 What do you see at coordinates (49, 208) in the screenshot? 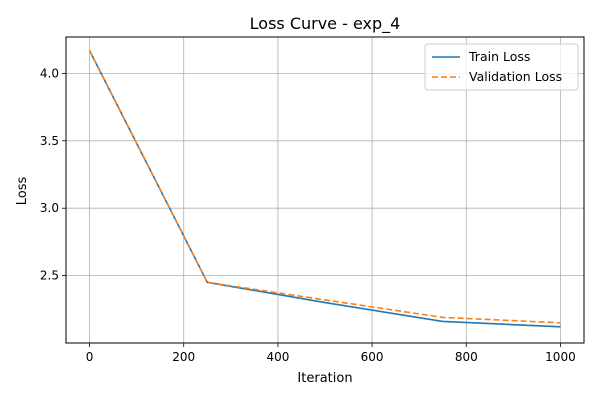
I see `y-tick-label: 3.0` at bounding box center [49, 208].